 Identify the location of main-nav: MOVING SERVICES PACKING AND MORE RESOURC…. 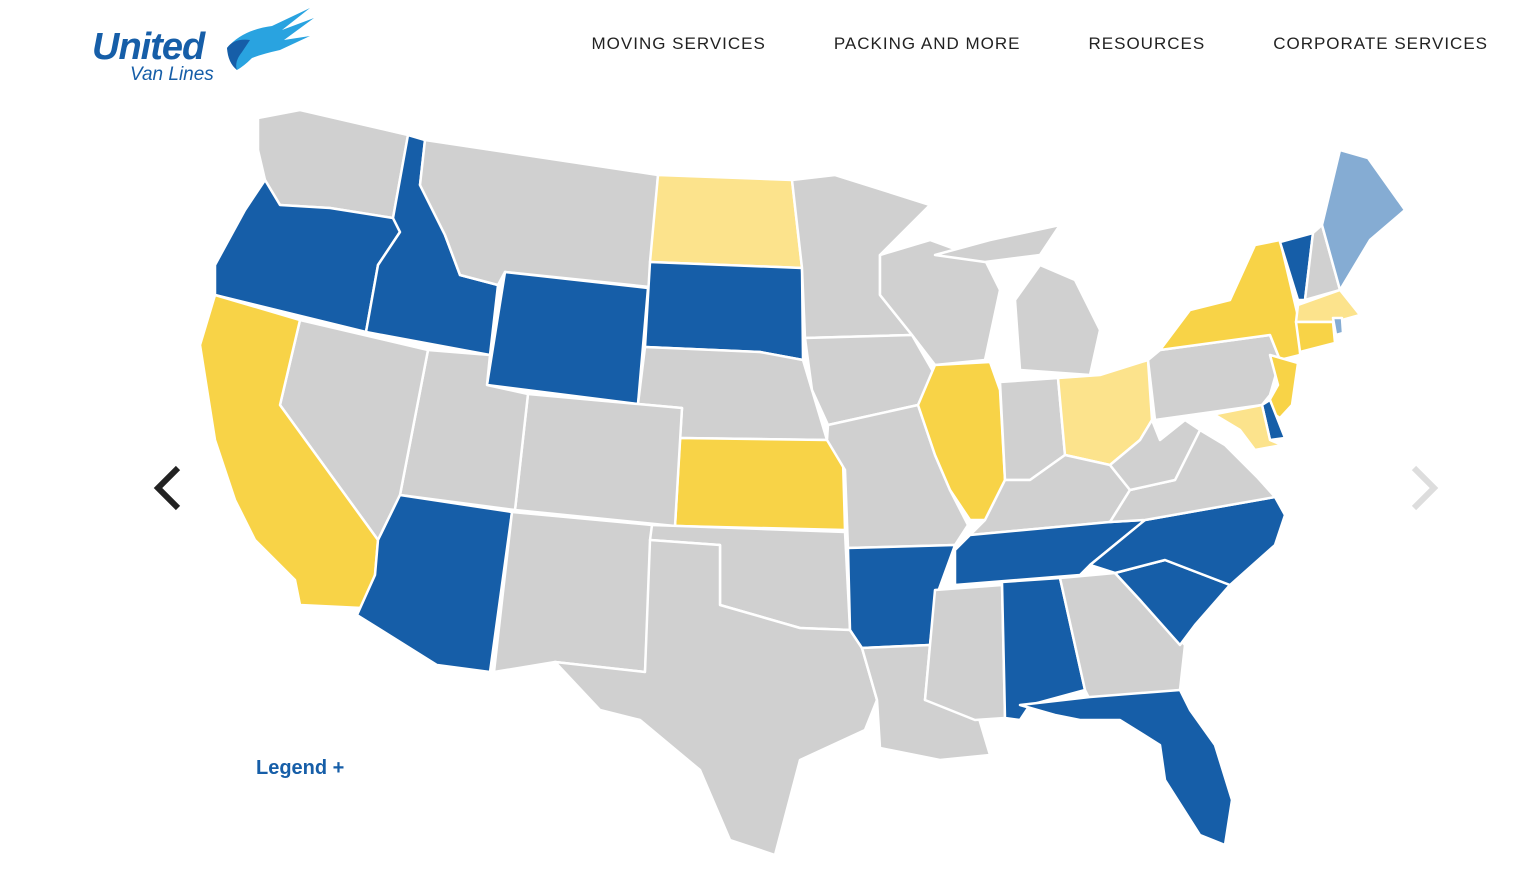
(1040, 44).